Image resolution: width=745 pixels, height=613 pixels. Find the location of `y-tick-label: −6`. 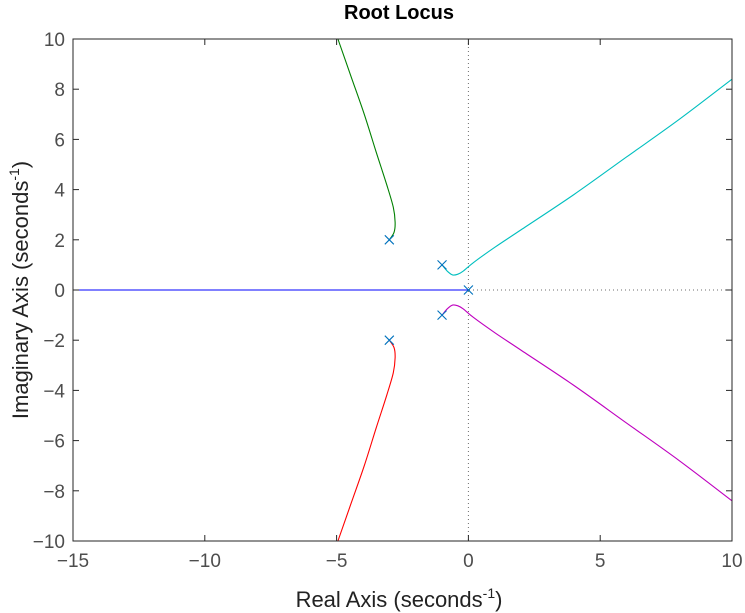

y-tick-label: −6 is located at coordinates (54, 442).